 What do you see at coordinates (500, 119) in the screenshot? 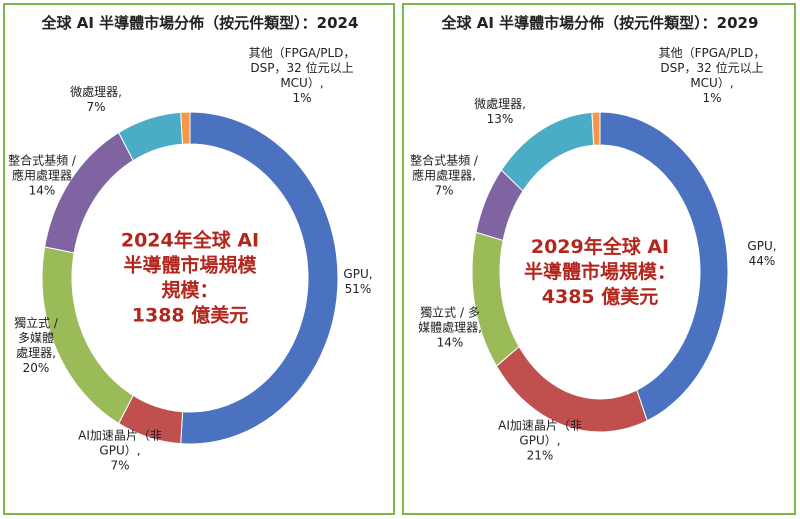
I see `value-label: 13%` at bounding box center [500, 119].